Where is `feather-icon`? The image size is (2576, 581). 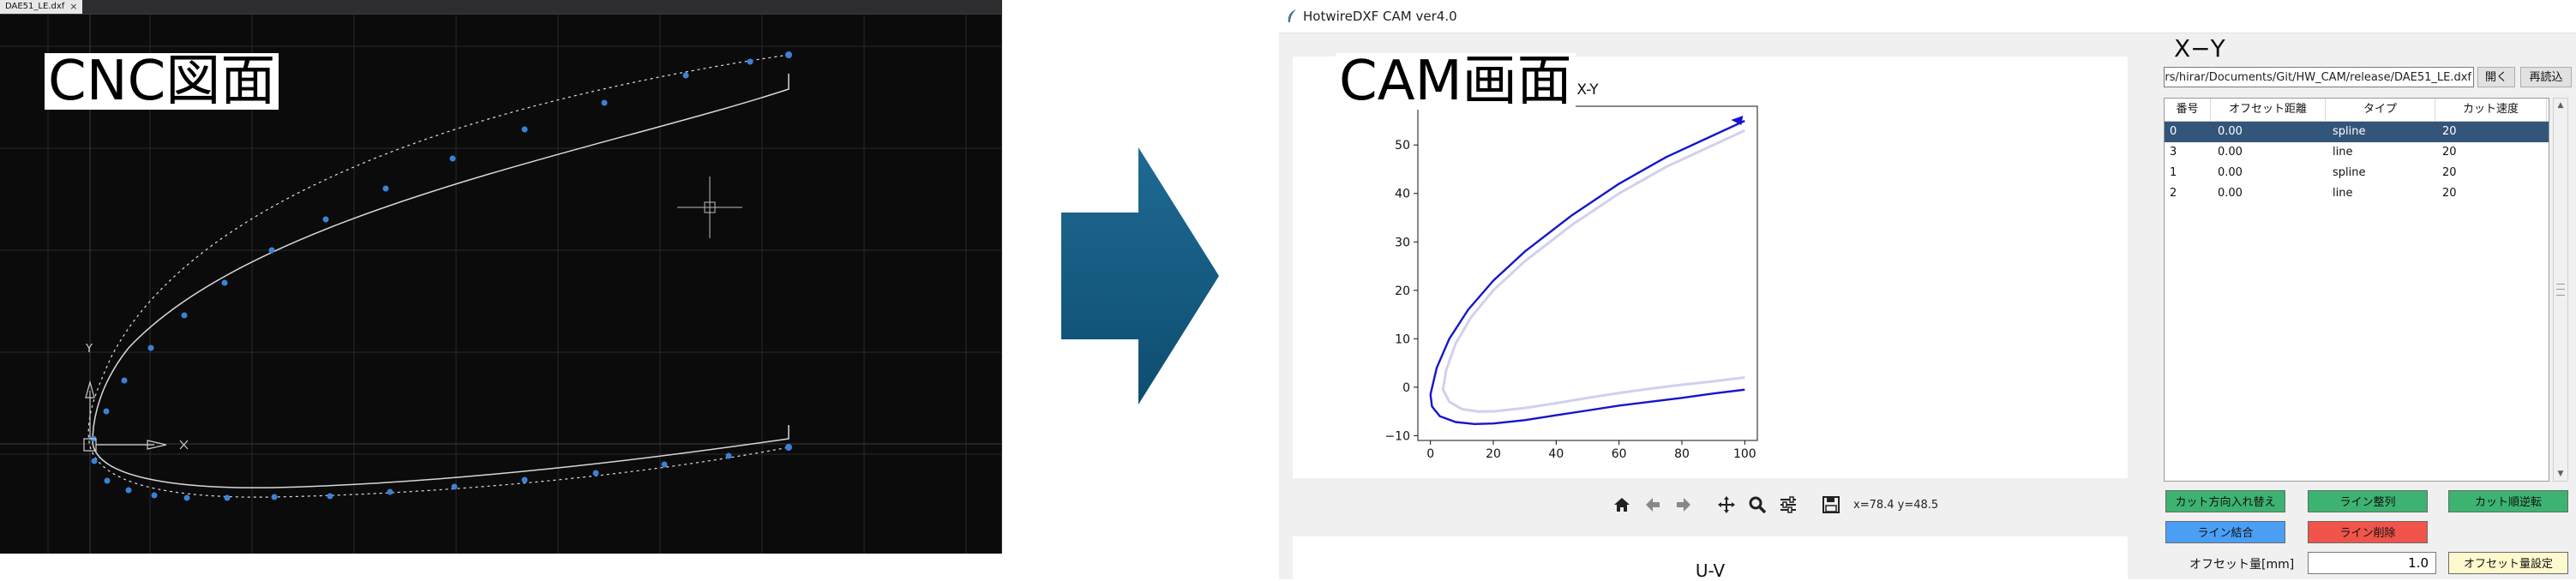 feather-icon is located at coordinates (1292, 16).